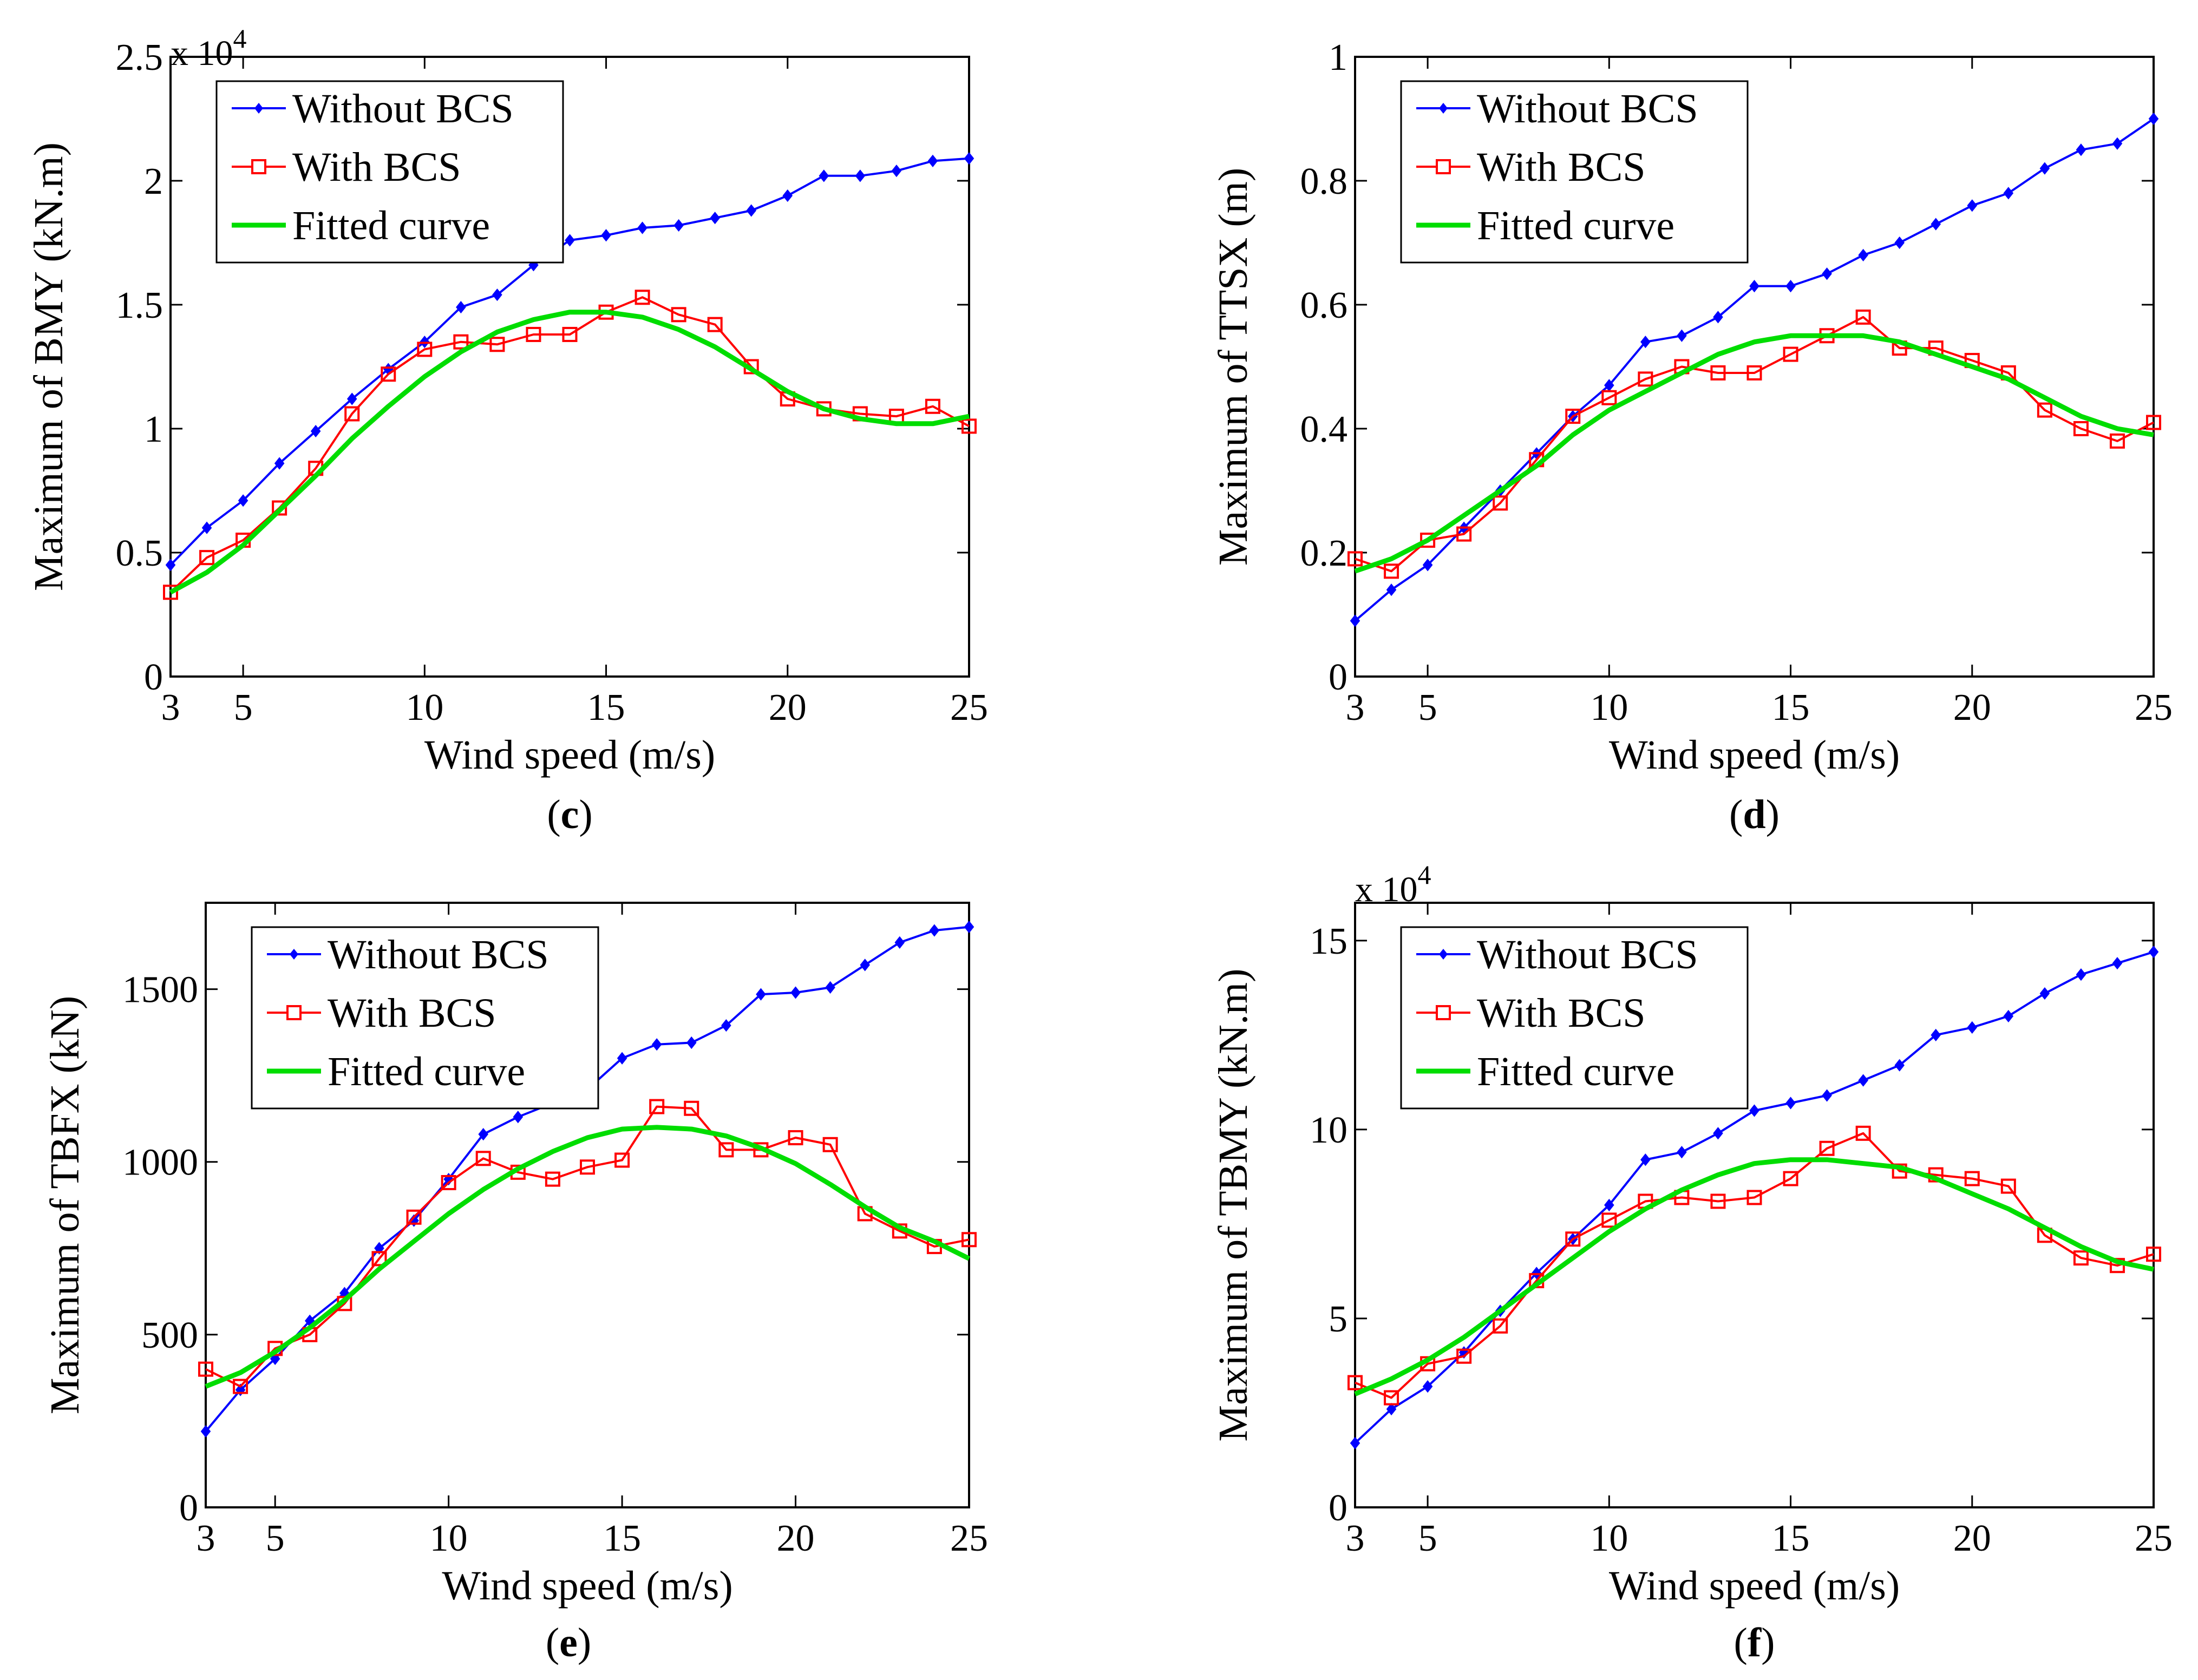 This screenshot has height=1680, width=2198. I want to click on caption-paren-close: ), so click(1768, 1642).